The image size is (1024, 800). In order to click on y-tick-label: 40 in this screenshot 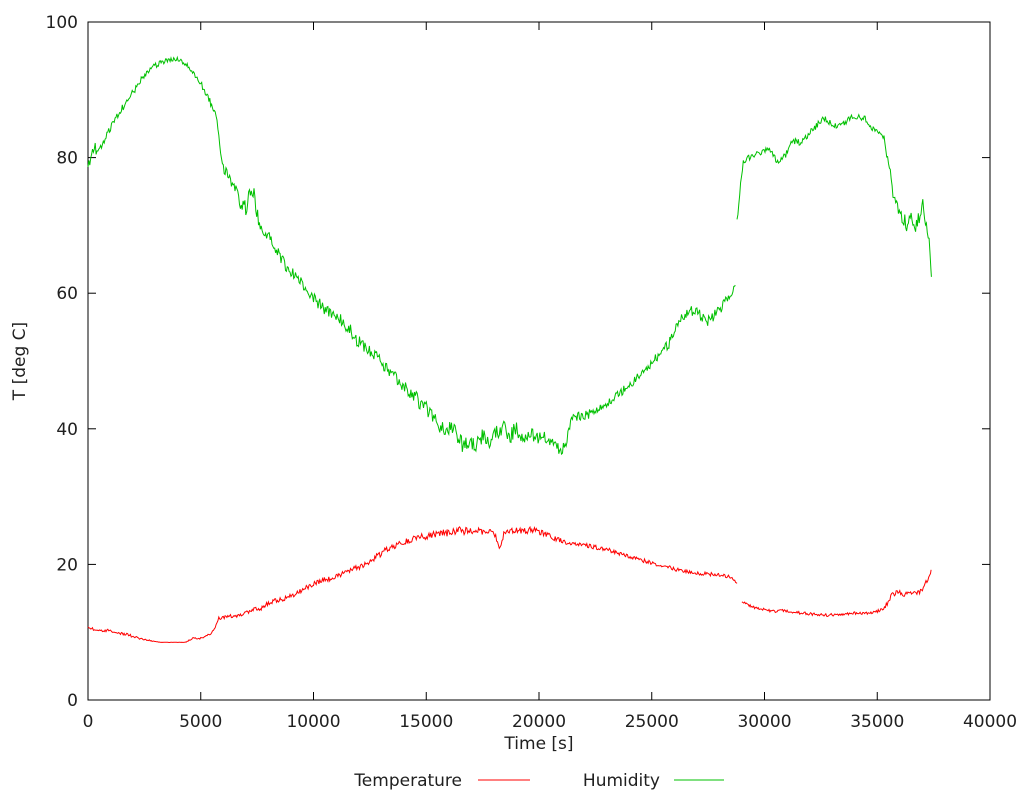, I will do `click(67, 430)`.